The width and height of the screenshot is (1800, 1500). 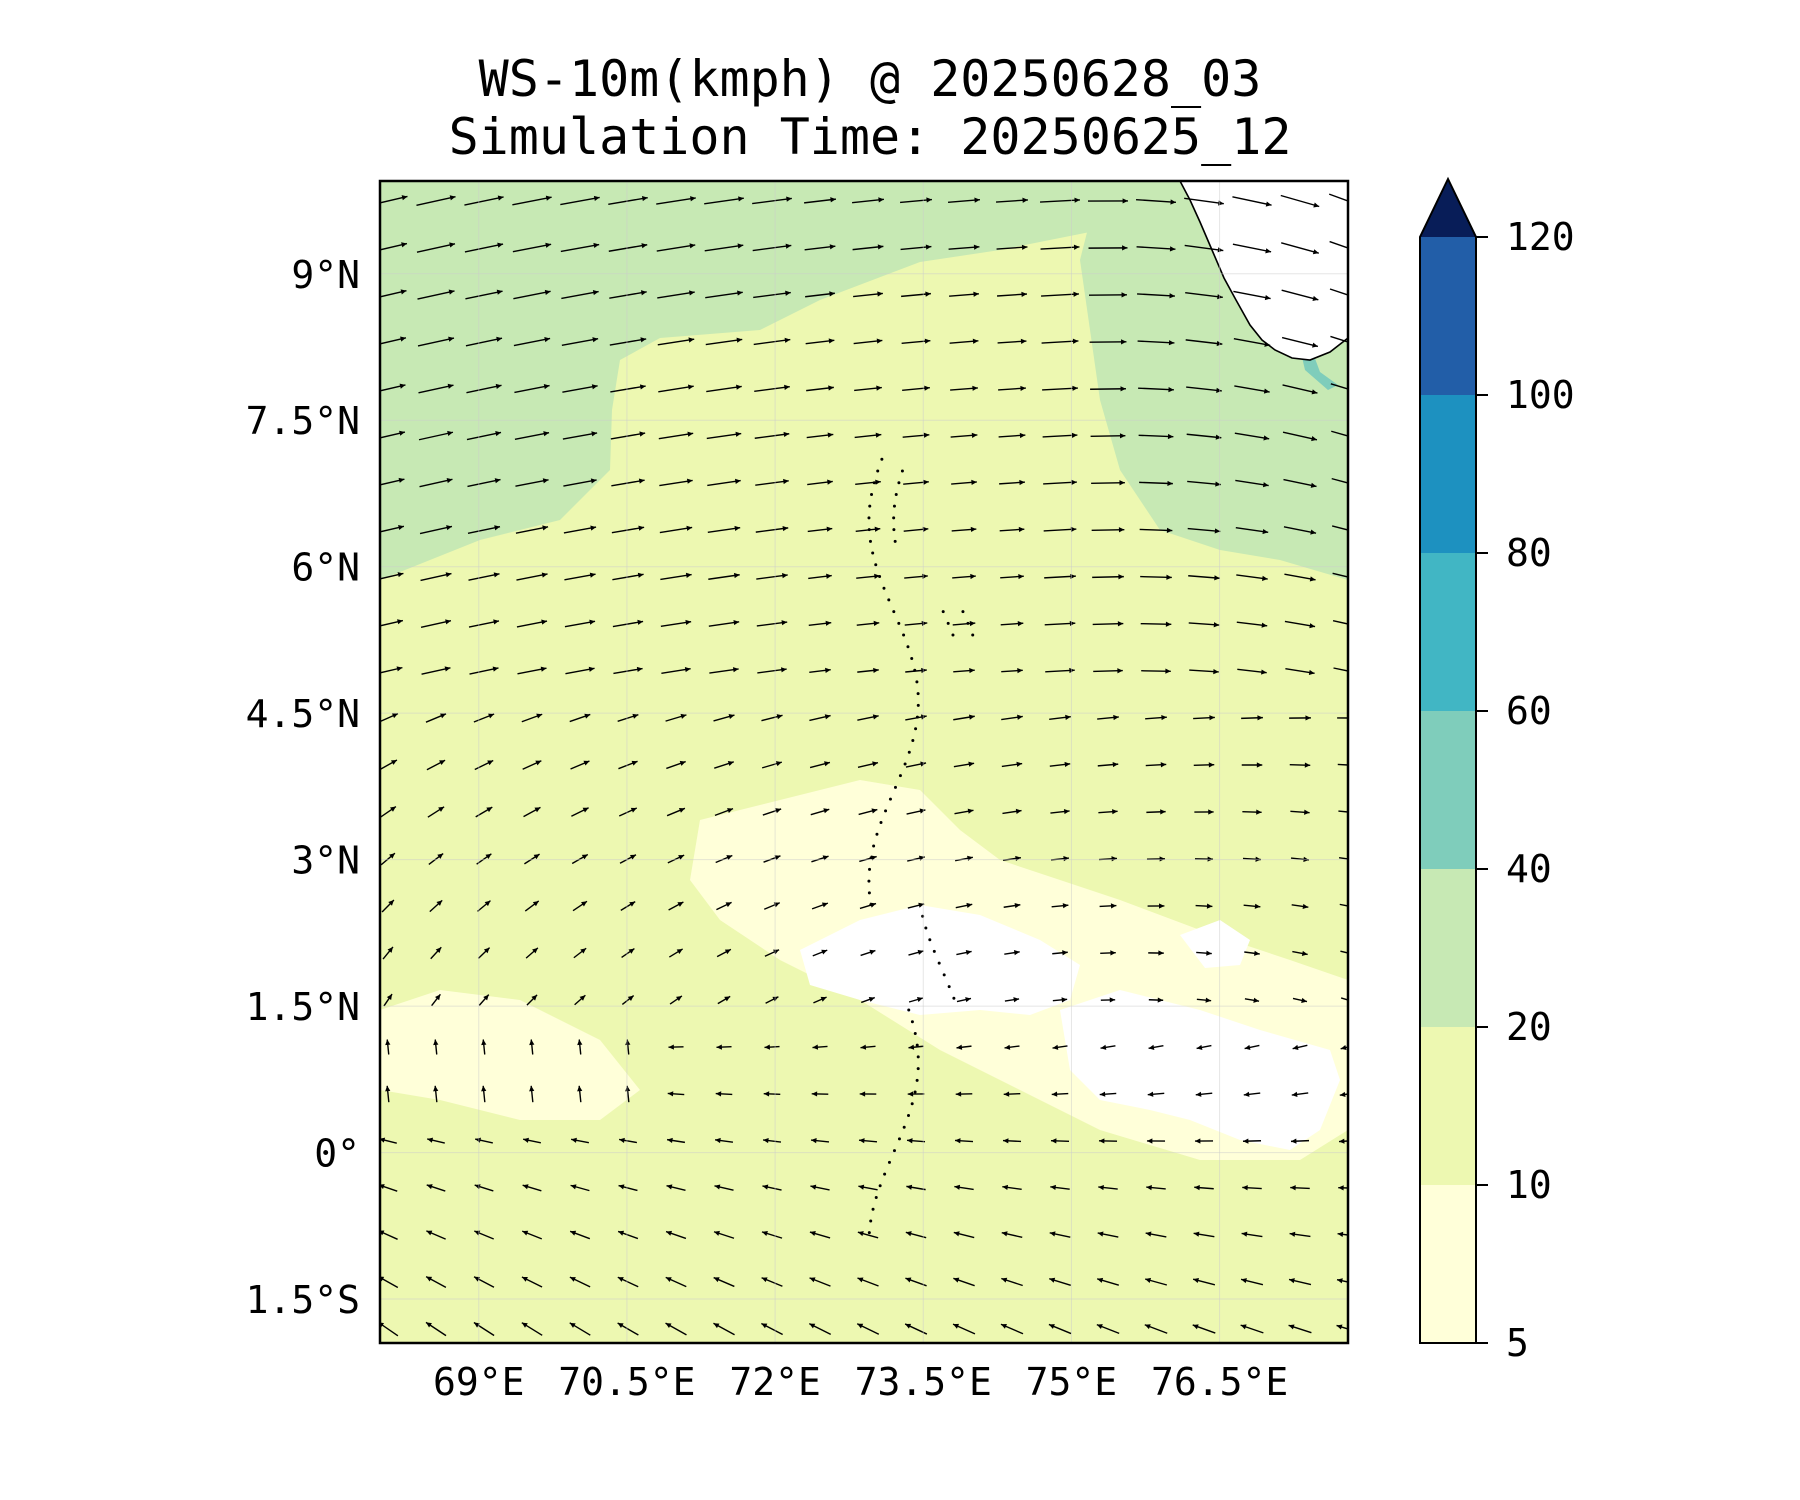 I want to click on colorbar: 5 10 20 40 60 80 100 120, so click(x=1497, y=770).